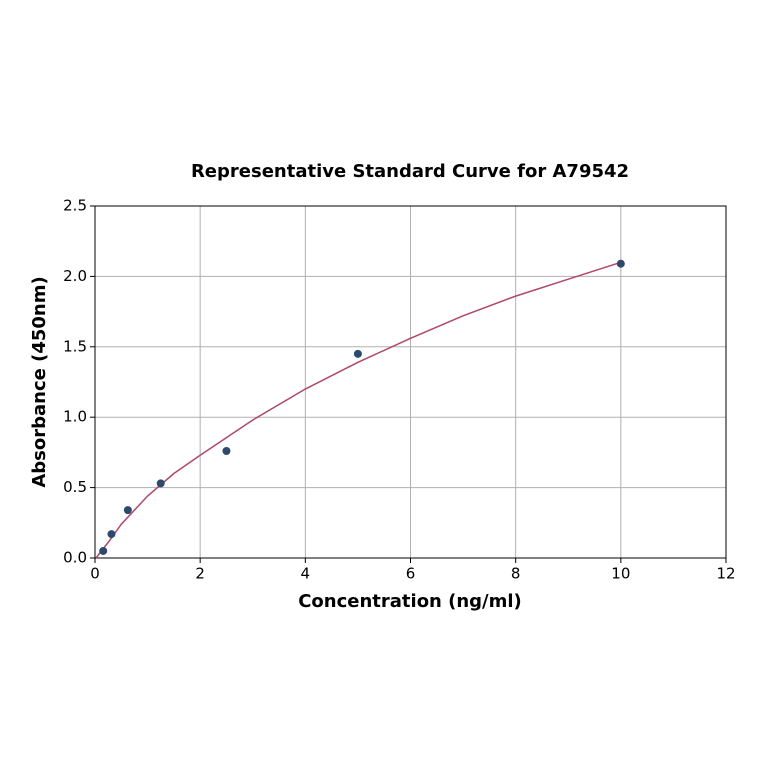 Image resolution: width=764 pixels, height=764 pixels. I want to click on y-tick-label: 1.0, so click(75, 417).